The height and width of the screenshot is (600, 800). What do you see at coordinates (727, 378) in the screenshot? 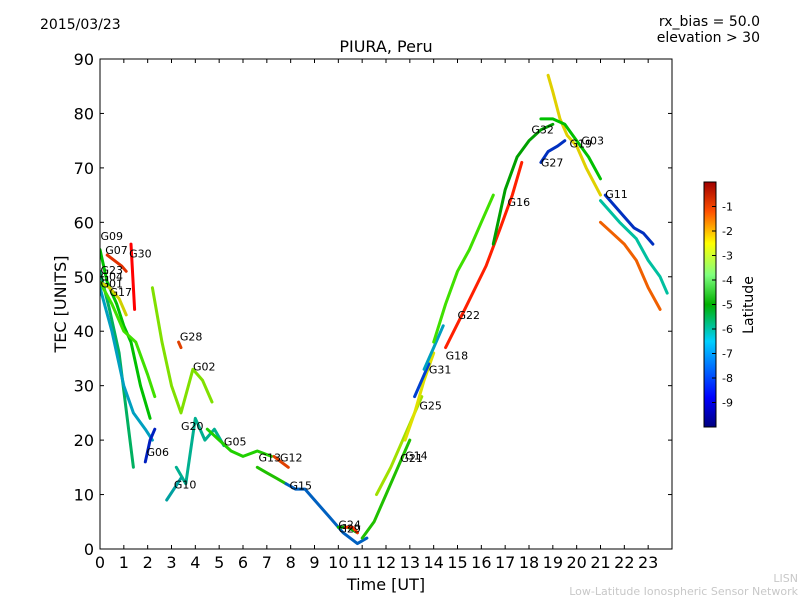
I see `colorbar-tick-label: -8` at bounding box center [727, 378].